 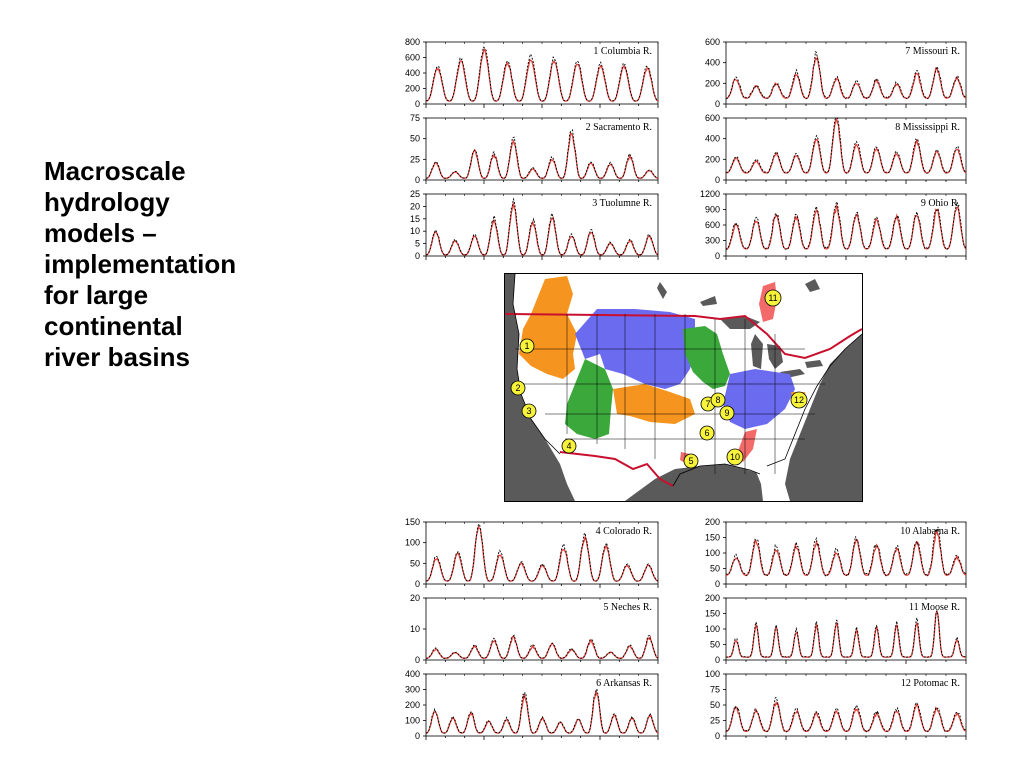 I want to click on hydrograph-panel-6: 6 Arkansas R. 400 300 200 100 0, so click(x=521, y=705).